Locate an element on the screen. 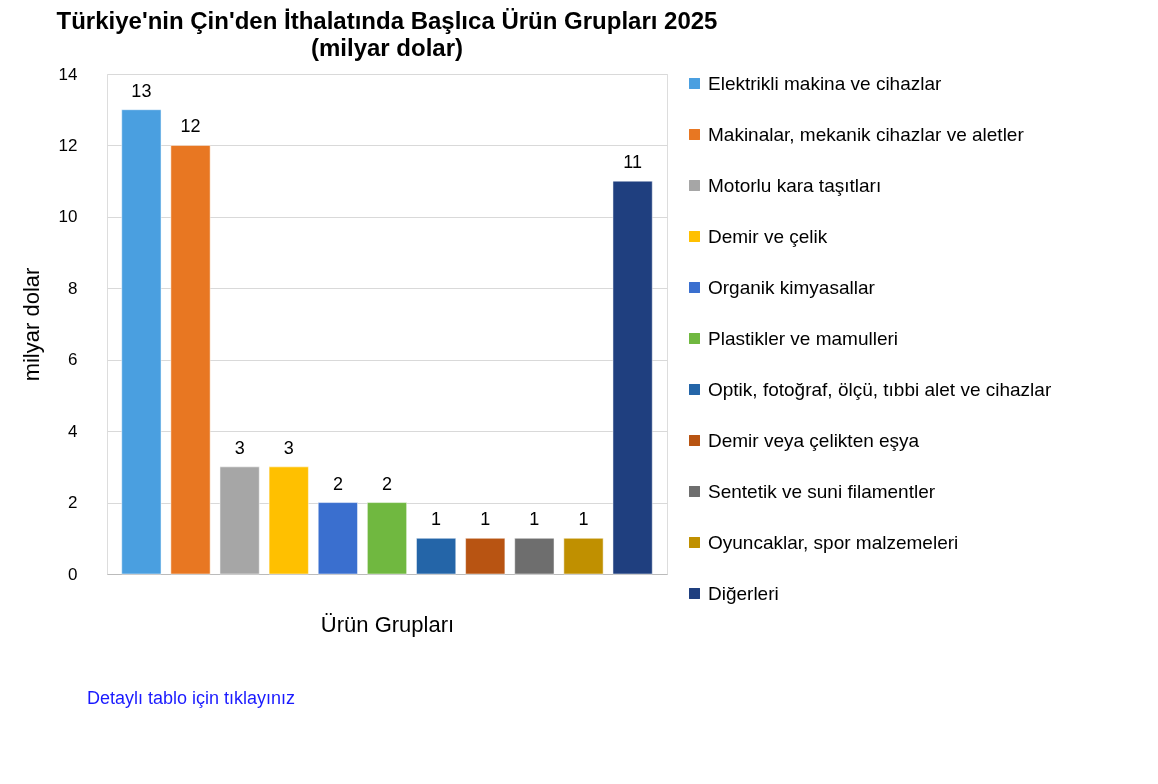 The width and height of the screenshot is (1158, 784). legend-label: Diğerleri is located at coordinates (743, 593).